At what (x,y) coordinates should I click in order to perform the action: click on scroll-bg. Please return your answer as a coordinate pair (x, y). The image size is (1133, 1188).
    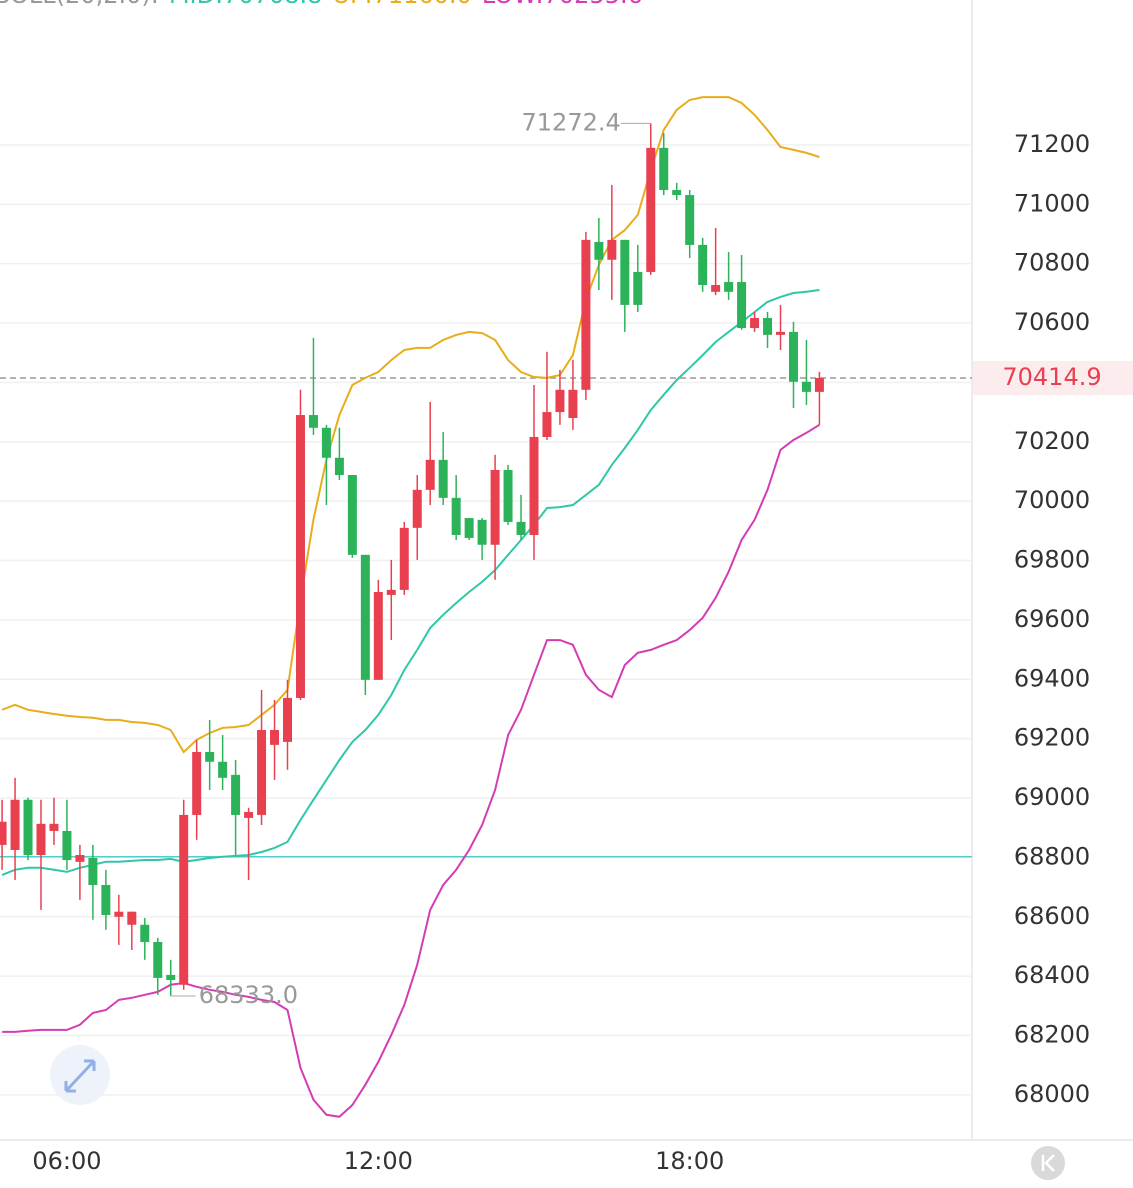
    Looking at the image, I should click on (1048, 1163).